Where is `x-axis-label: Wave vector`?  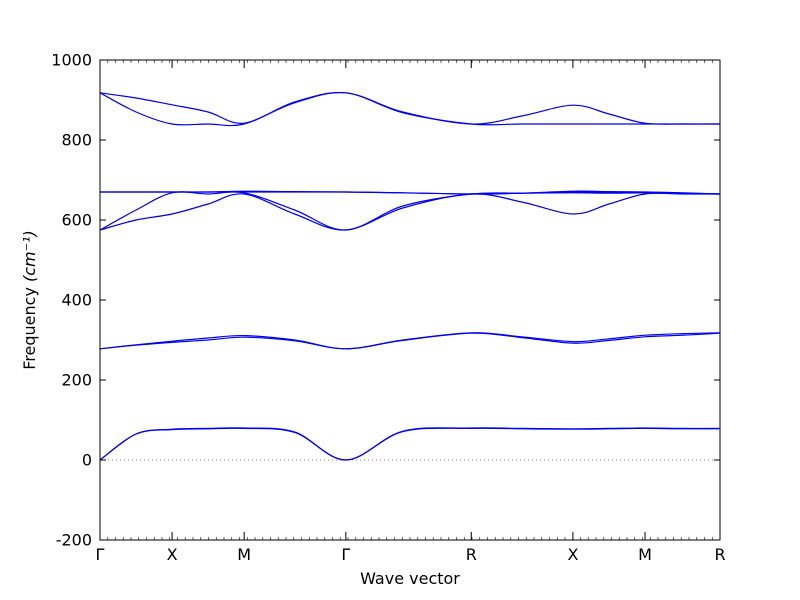
x-axis-label: Wave vector is located at coordinates (410, 578).